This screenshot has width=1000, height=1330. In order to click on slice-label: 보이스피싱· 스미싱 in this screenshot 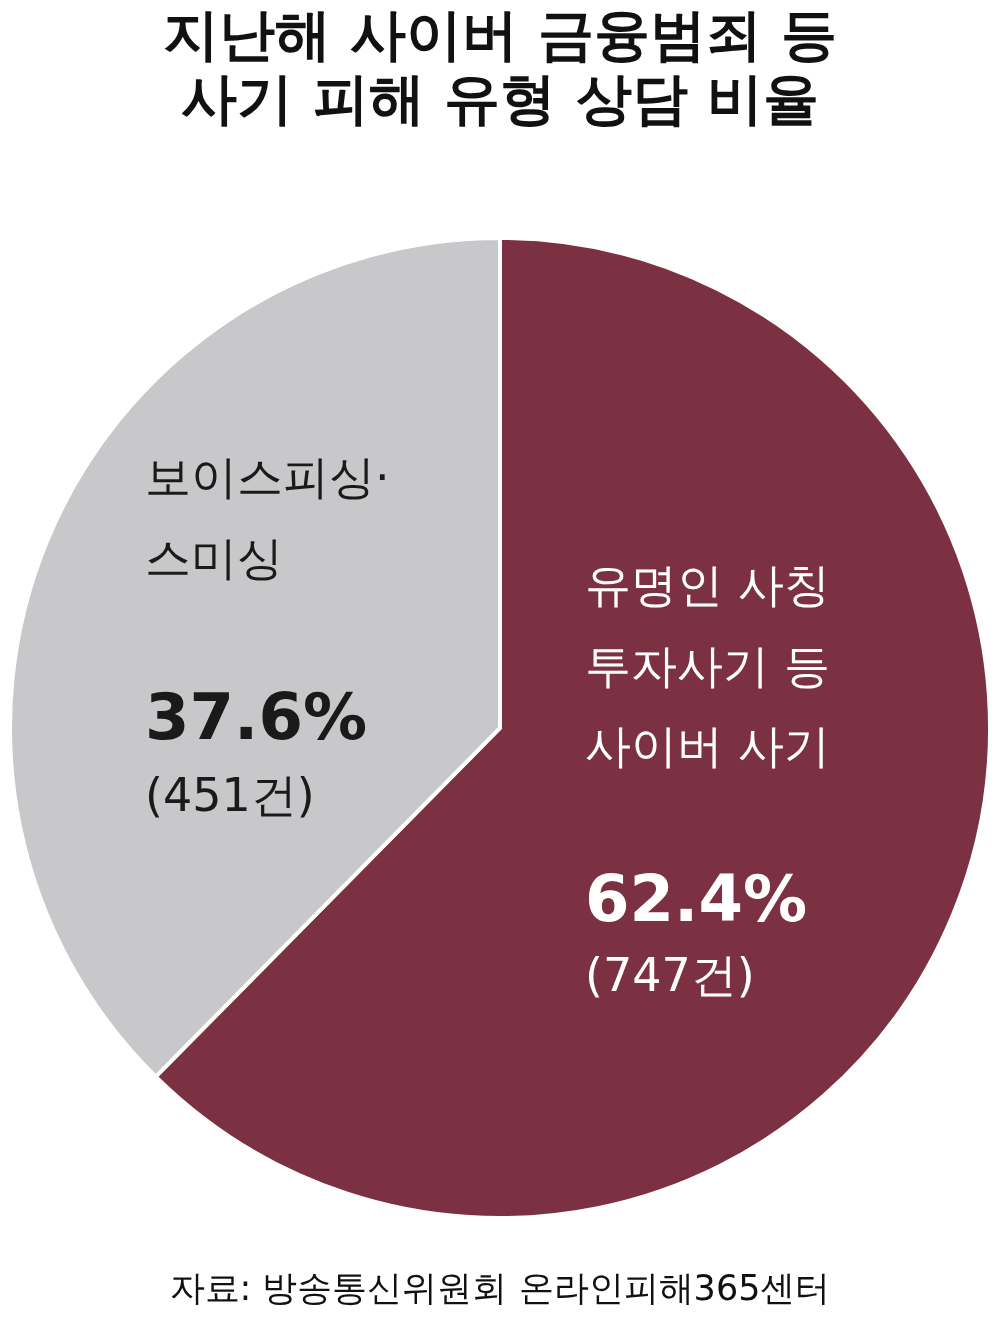, I will do `click(267, 517)`.